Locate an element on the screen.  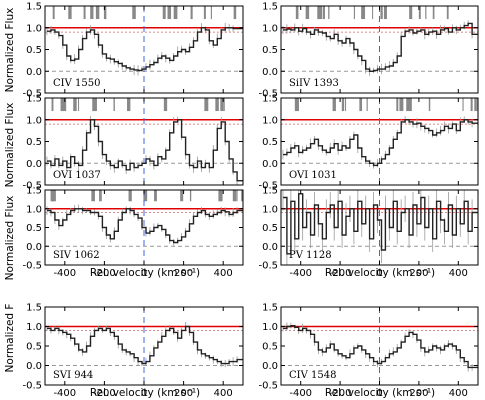
panel-4: -0.5 0.0 0.5 1.0 1.5 -400 -200 0 200 400 SIV 1062 is located at coordinates (133, 232).